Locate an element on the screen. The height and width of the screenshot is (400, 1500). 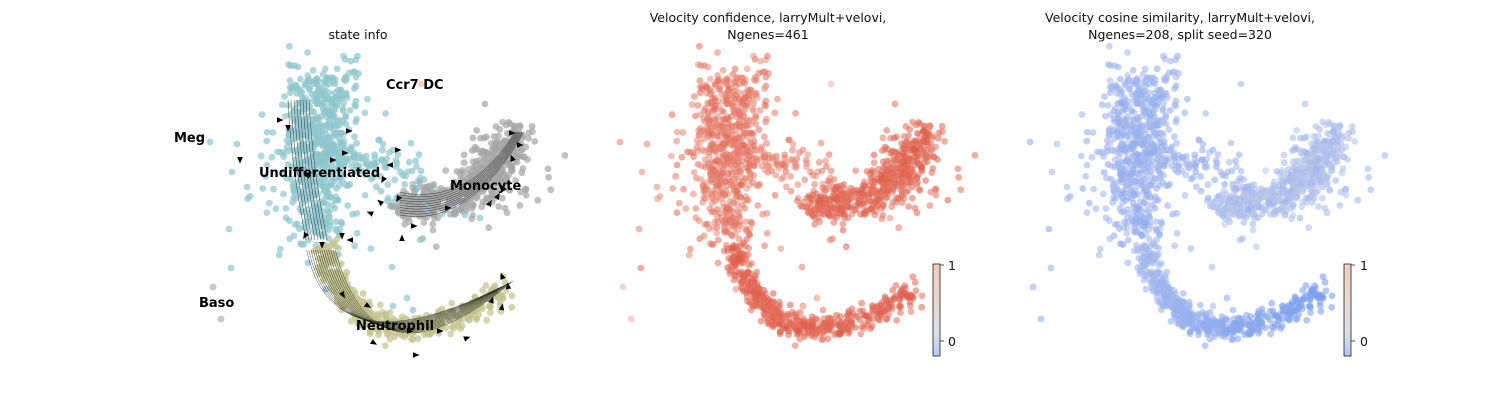
panel3-title-line2: Ngenes=208, split seed=320 is located at coordinates (1180, 34).